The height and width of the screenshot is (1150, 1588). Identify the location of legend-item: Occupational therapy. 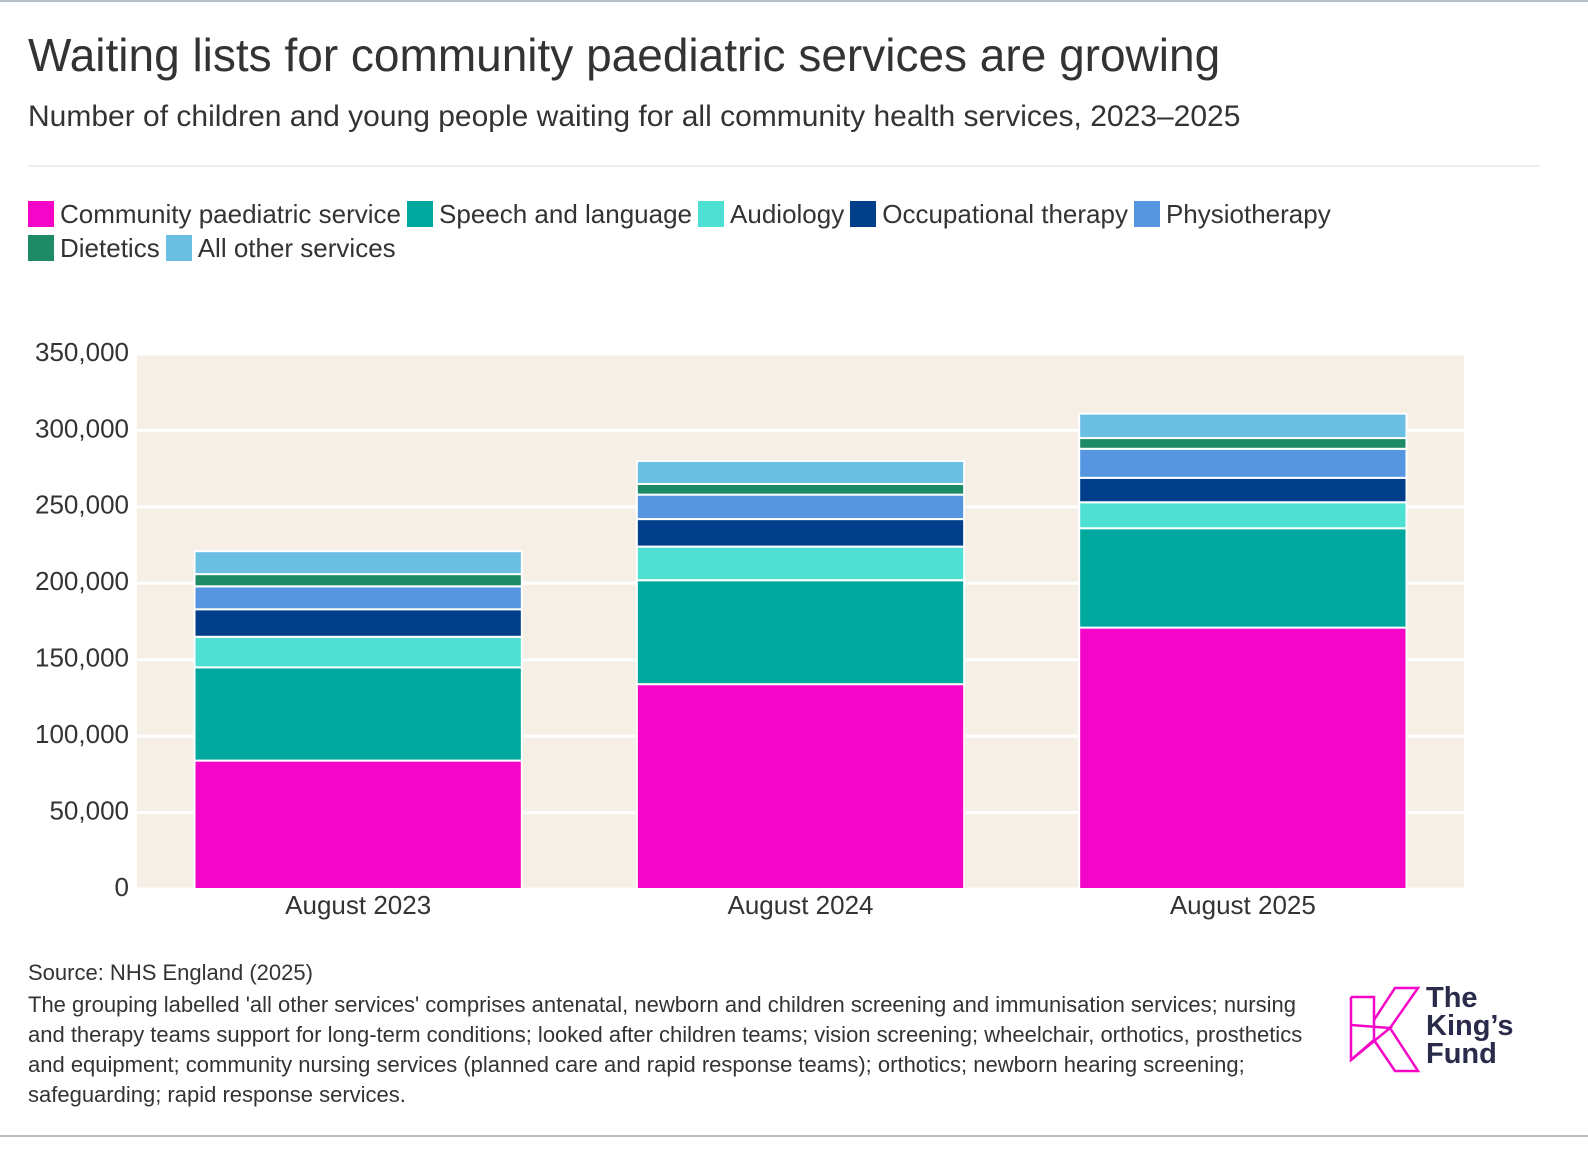
(989, 214).